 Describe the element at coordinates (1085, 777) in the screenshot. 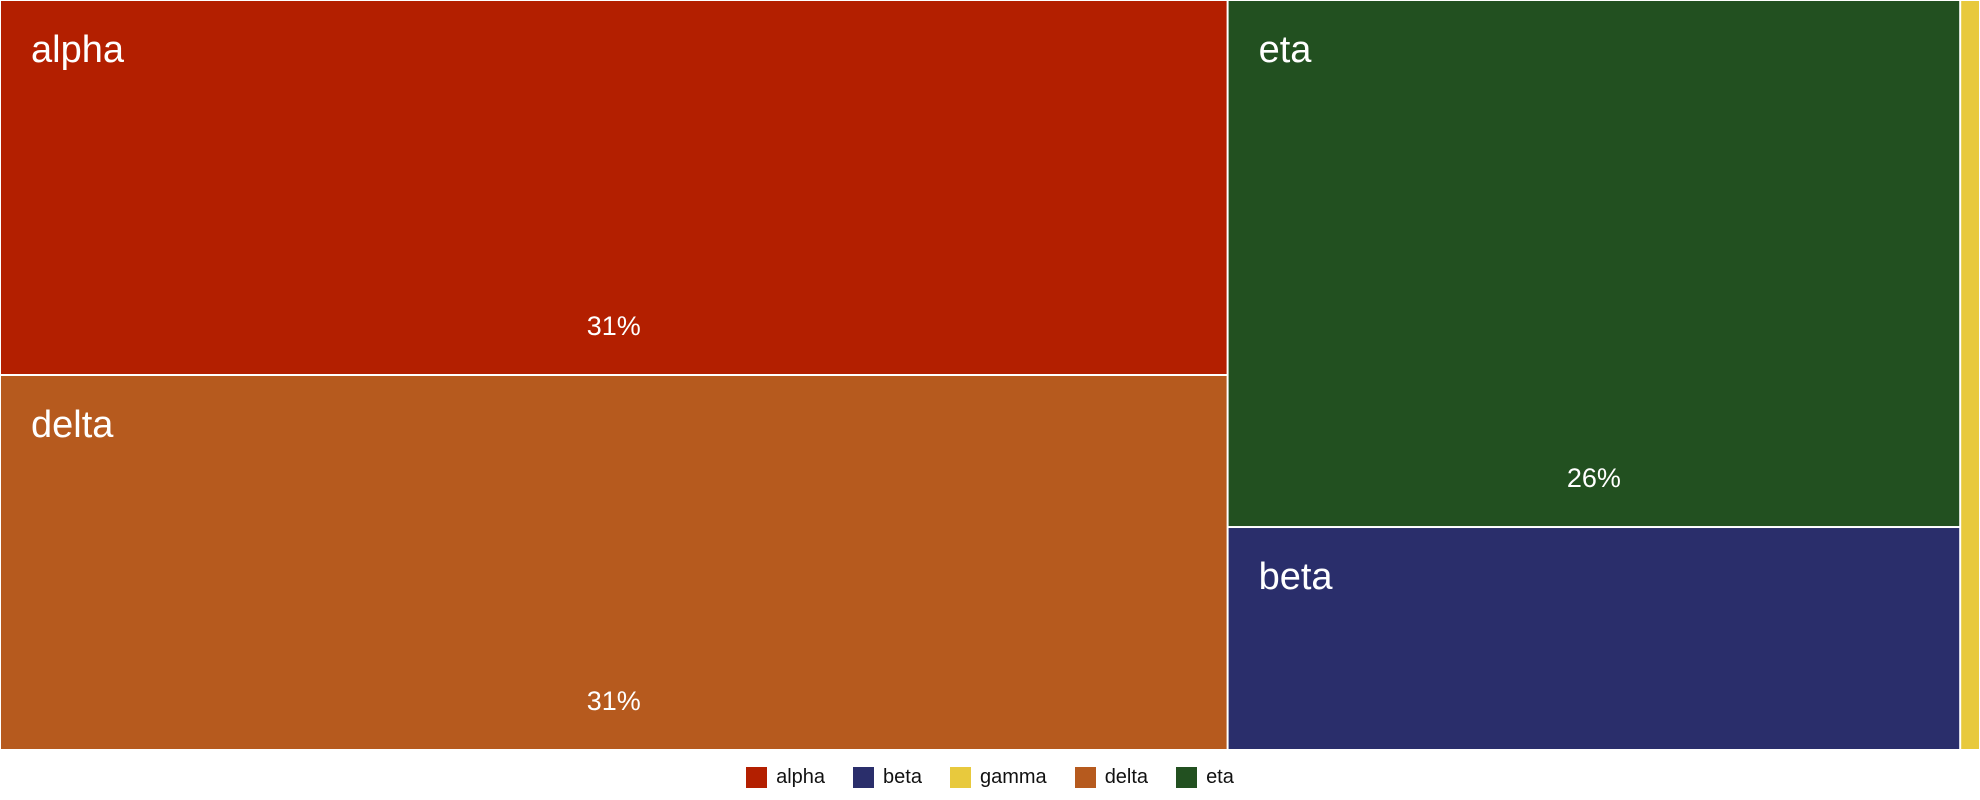

I see `legend-swatch-delta` at that location.